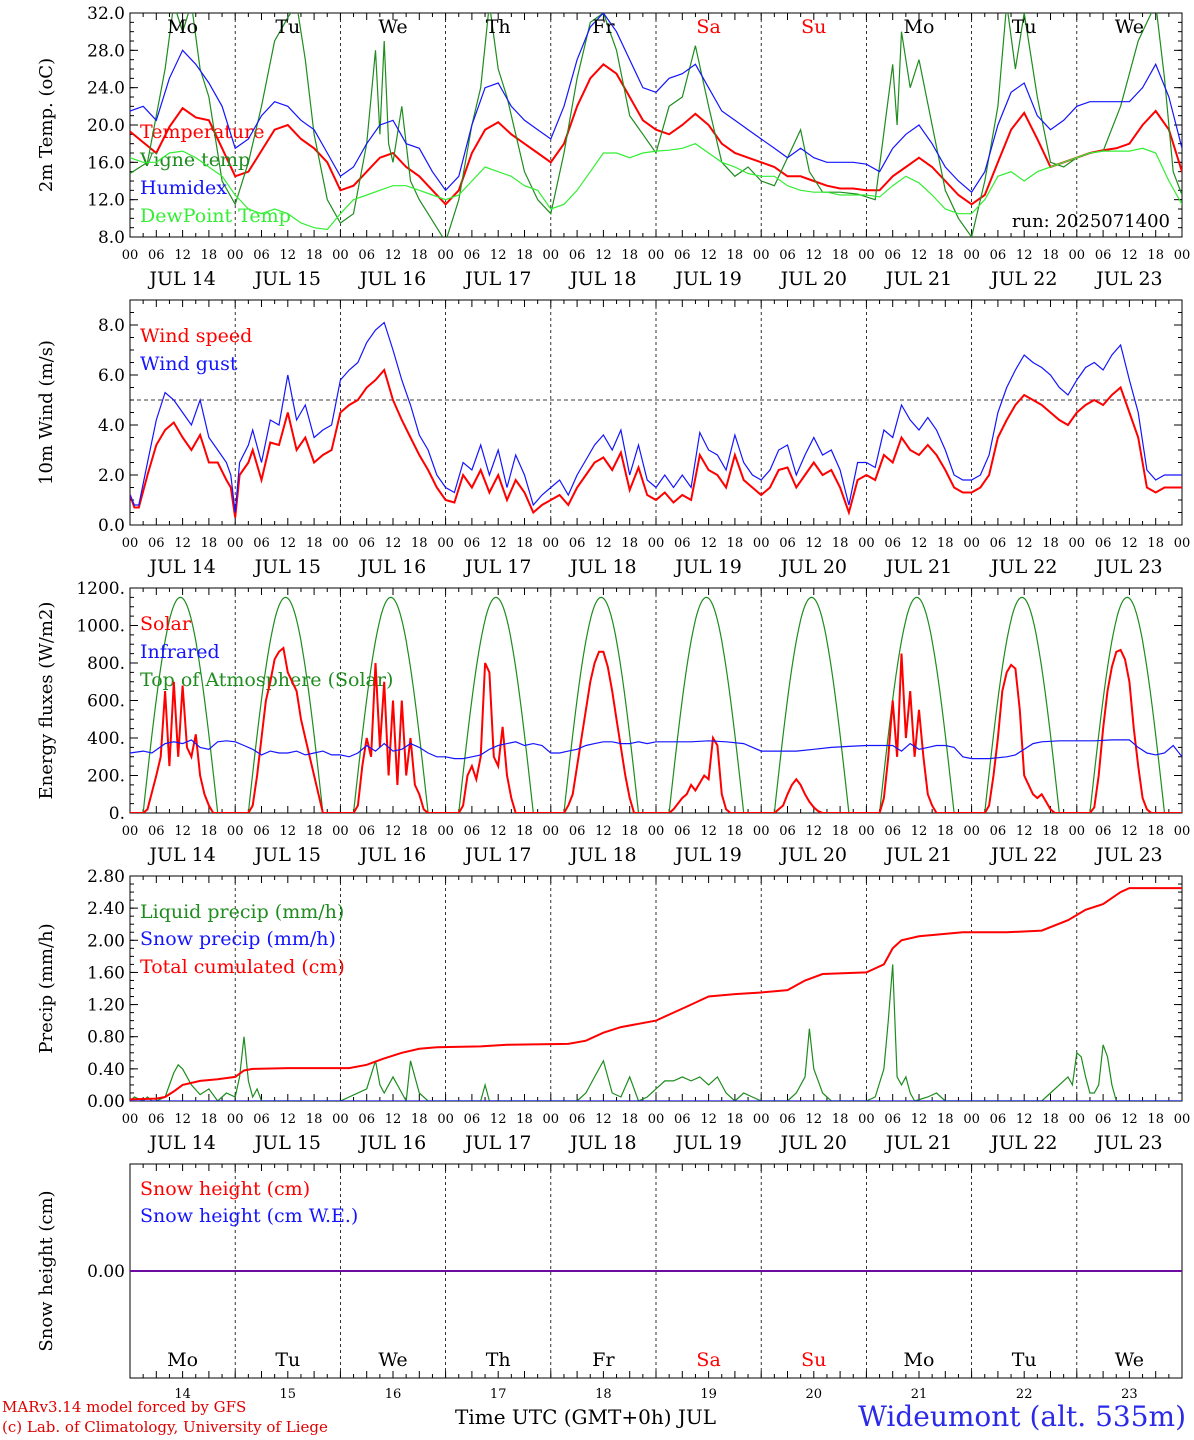 The width and height of the screenshot is (1194, 1440). What do you see at coordinates (100, 627) in the screenshot?
I see `y-tick-label: 1000.` at bounding box center [100, 627].